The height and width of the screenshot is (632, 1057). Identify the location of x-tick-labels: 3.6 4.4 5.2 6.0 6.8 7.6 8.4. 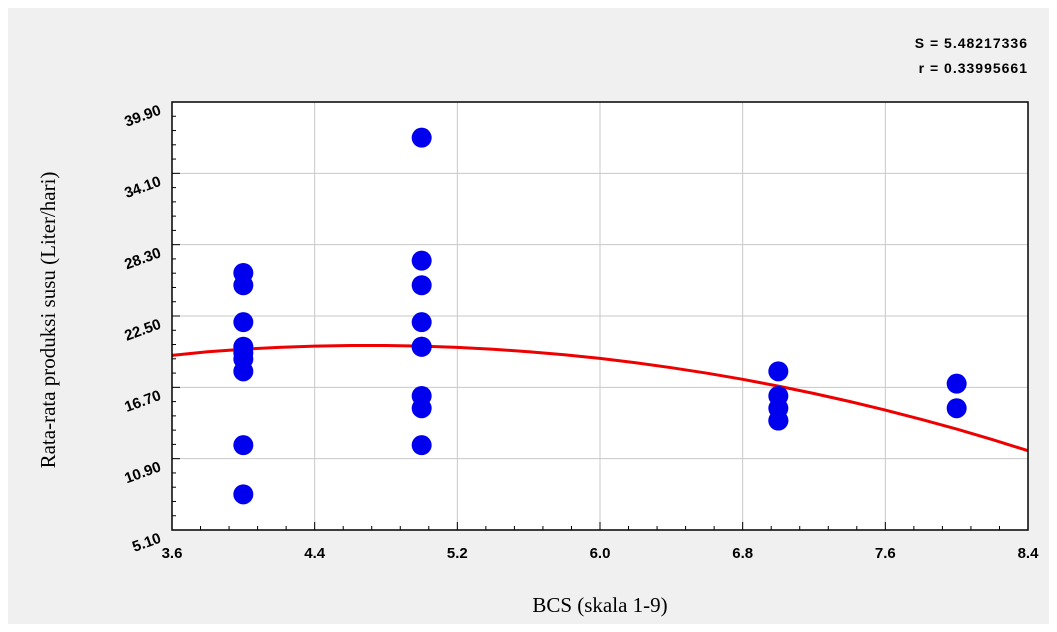
(601, 553).